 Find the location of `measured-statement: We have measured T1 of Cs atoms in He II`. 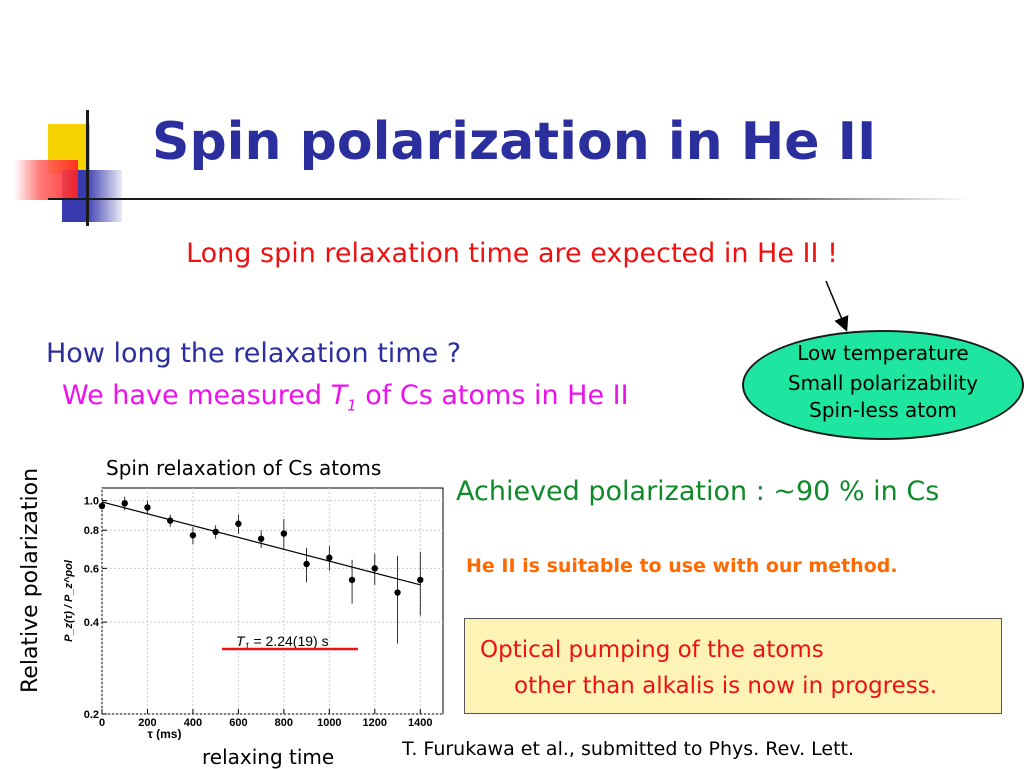

measured-statement: We have measured T1 of Cs atoms in He II is located at coordinates (345, 397).